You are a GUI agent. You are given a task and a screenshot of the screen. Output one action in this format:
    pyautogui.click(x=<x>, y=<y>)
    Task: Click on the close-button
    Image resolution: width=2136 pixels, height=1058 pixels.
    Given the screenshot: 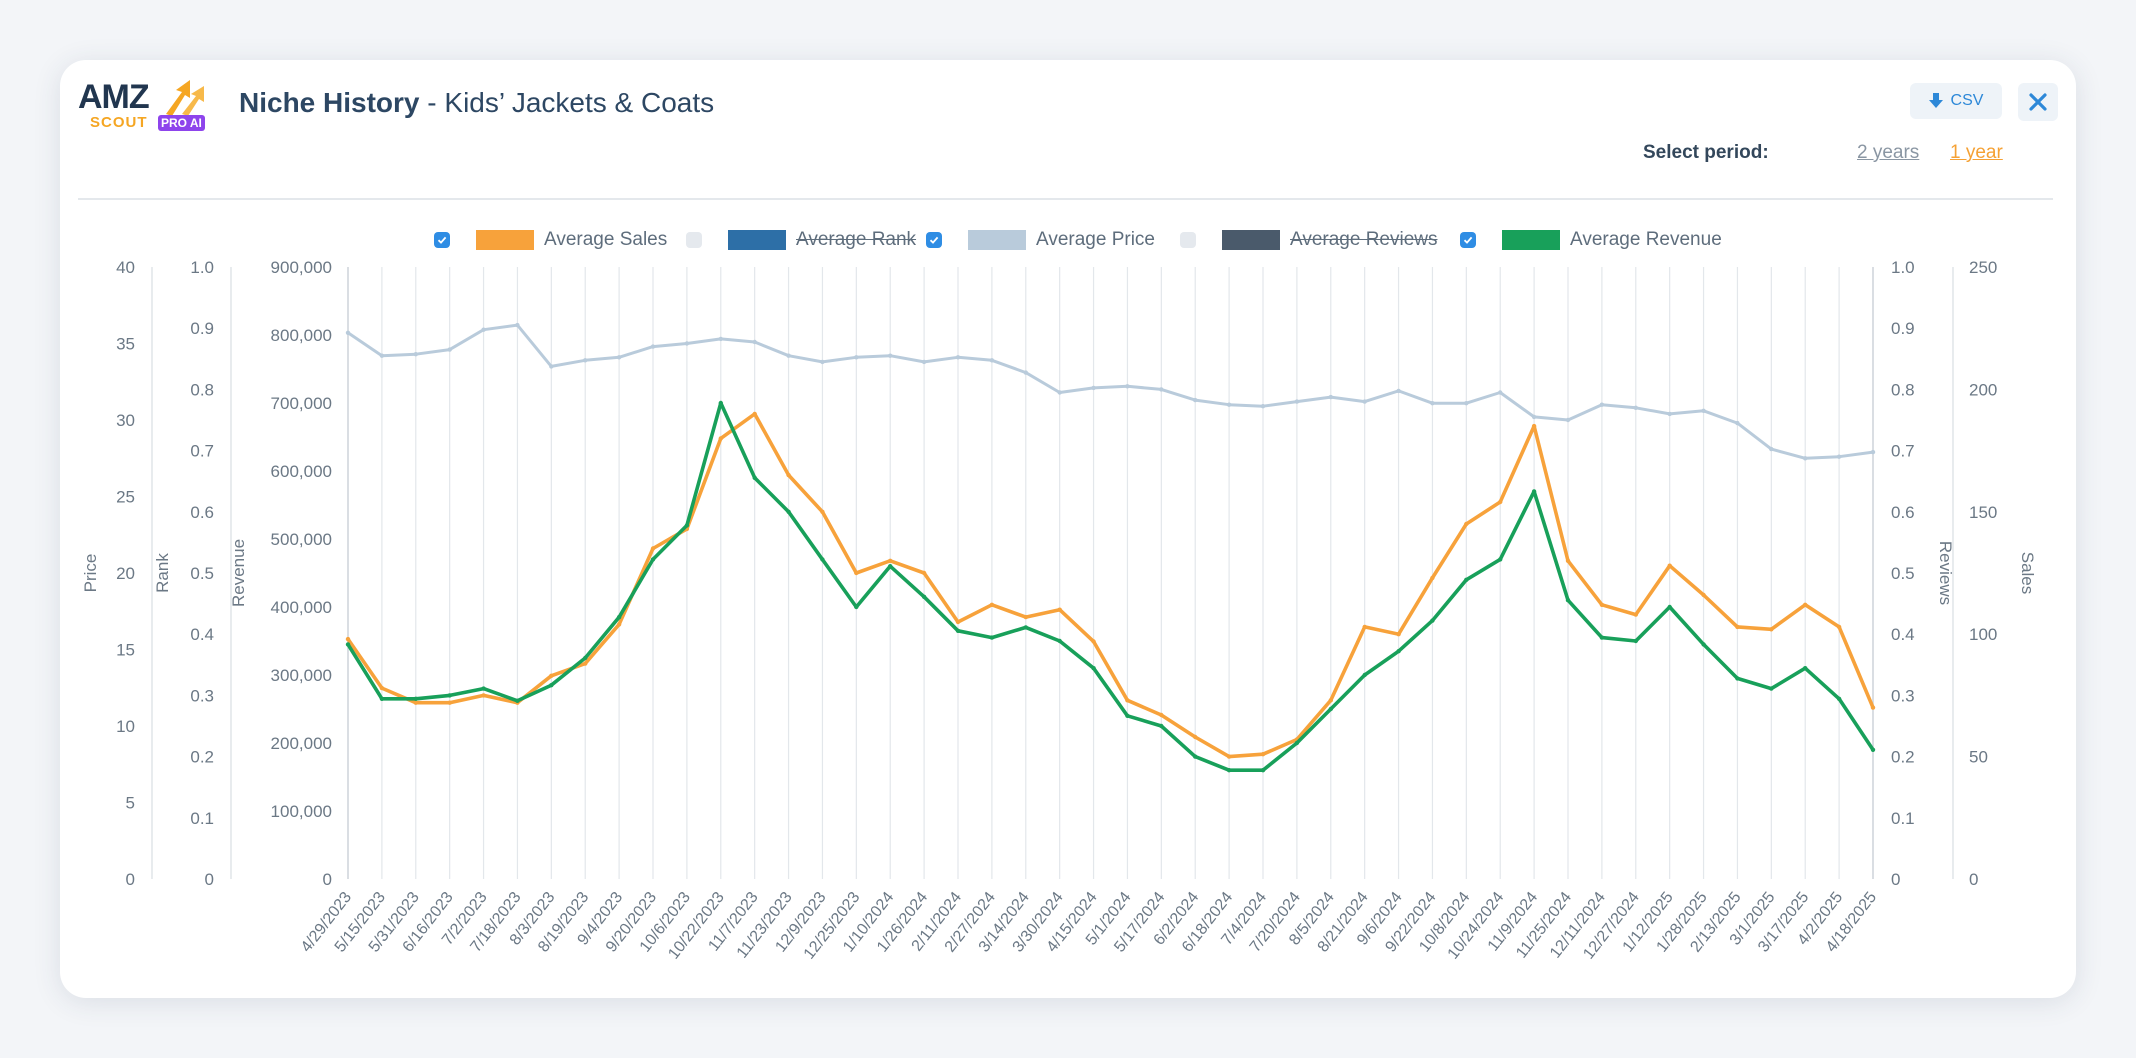 What is the action you would take?
    pyautogui.click(x=2038, y=102)
    